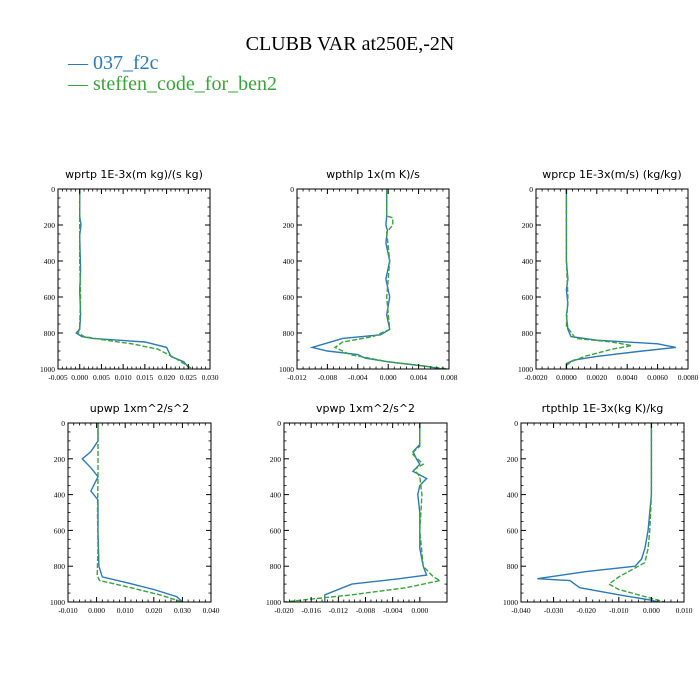 The image size is (700, 700). What do you see at coordinates (365, 408) in the screenshot?
I see `panel-title: vpwp 1xm^2/s^2` at bounding box center [365, 408].